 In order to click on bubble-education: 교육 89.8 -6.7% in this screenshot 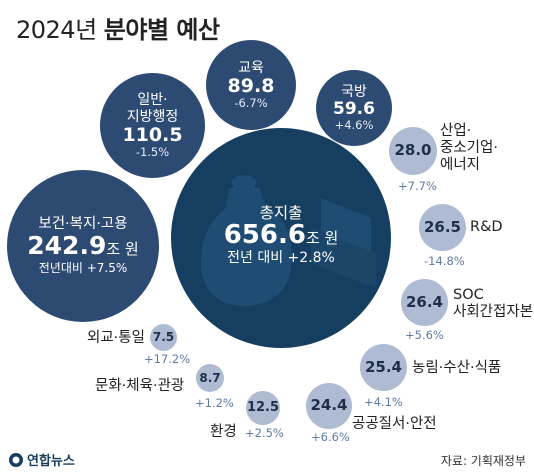, I will do `click(251, 85)`.